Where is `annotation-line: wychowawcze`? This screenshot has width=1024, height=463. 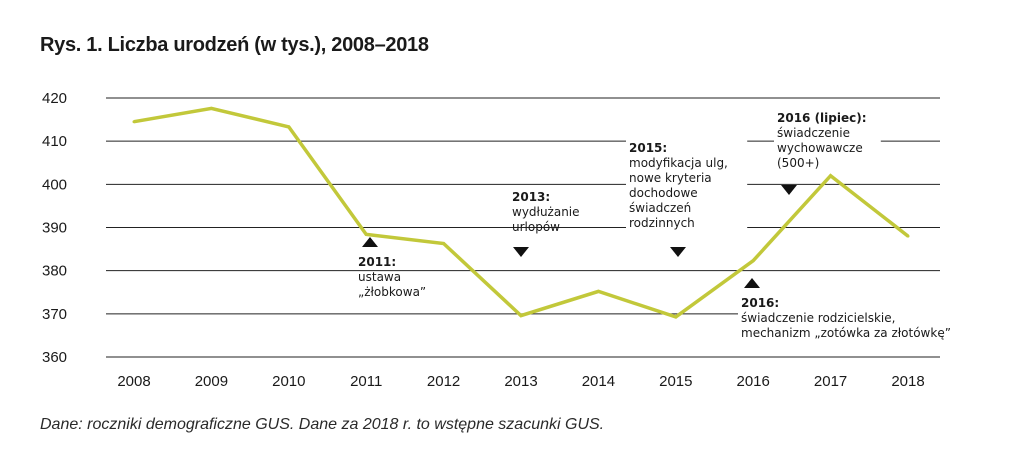
annotation-line: wychowawcze is located at coordinates (820, 148).